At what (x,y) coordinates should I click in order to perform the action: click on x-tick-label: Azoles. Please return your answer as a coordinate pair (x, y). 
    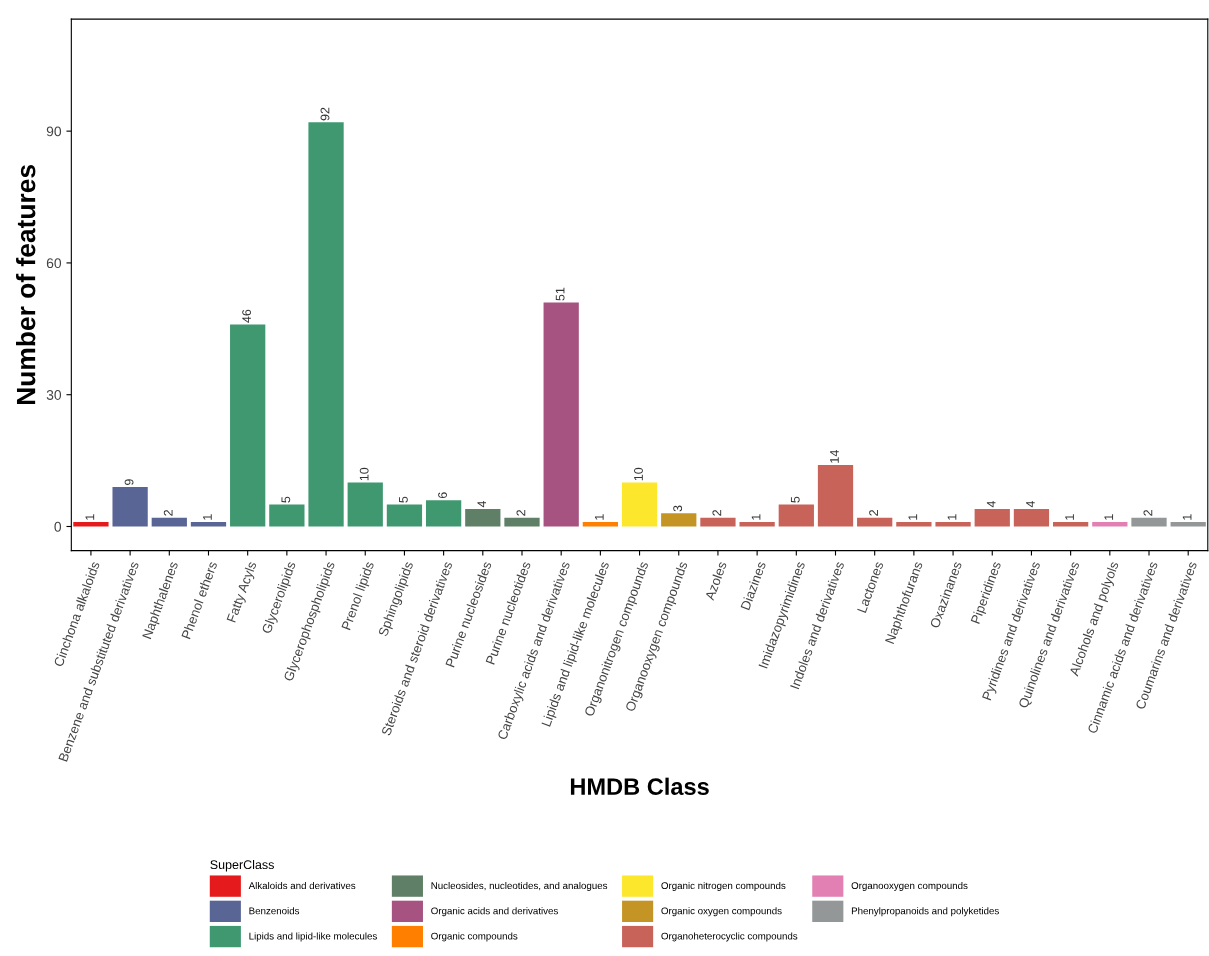
    Looking at the image, I should click on (715, 580).